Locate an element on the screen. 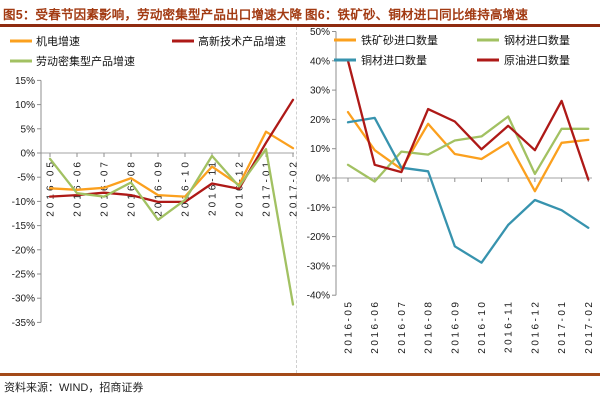 This screenshot has height=400, width=600. legend-label-steel-imports: 钢材进口数量 is located at coordinates (537, 40).